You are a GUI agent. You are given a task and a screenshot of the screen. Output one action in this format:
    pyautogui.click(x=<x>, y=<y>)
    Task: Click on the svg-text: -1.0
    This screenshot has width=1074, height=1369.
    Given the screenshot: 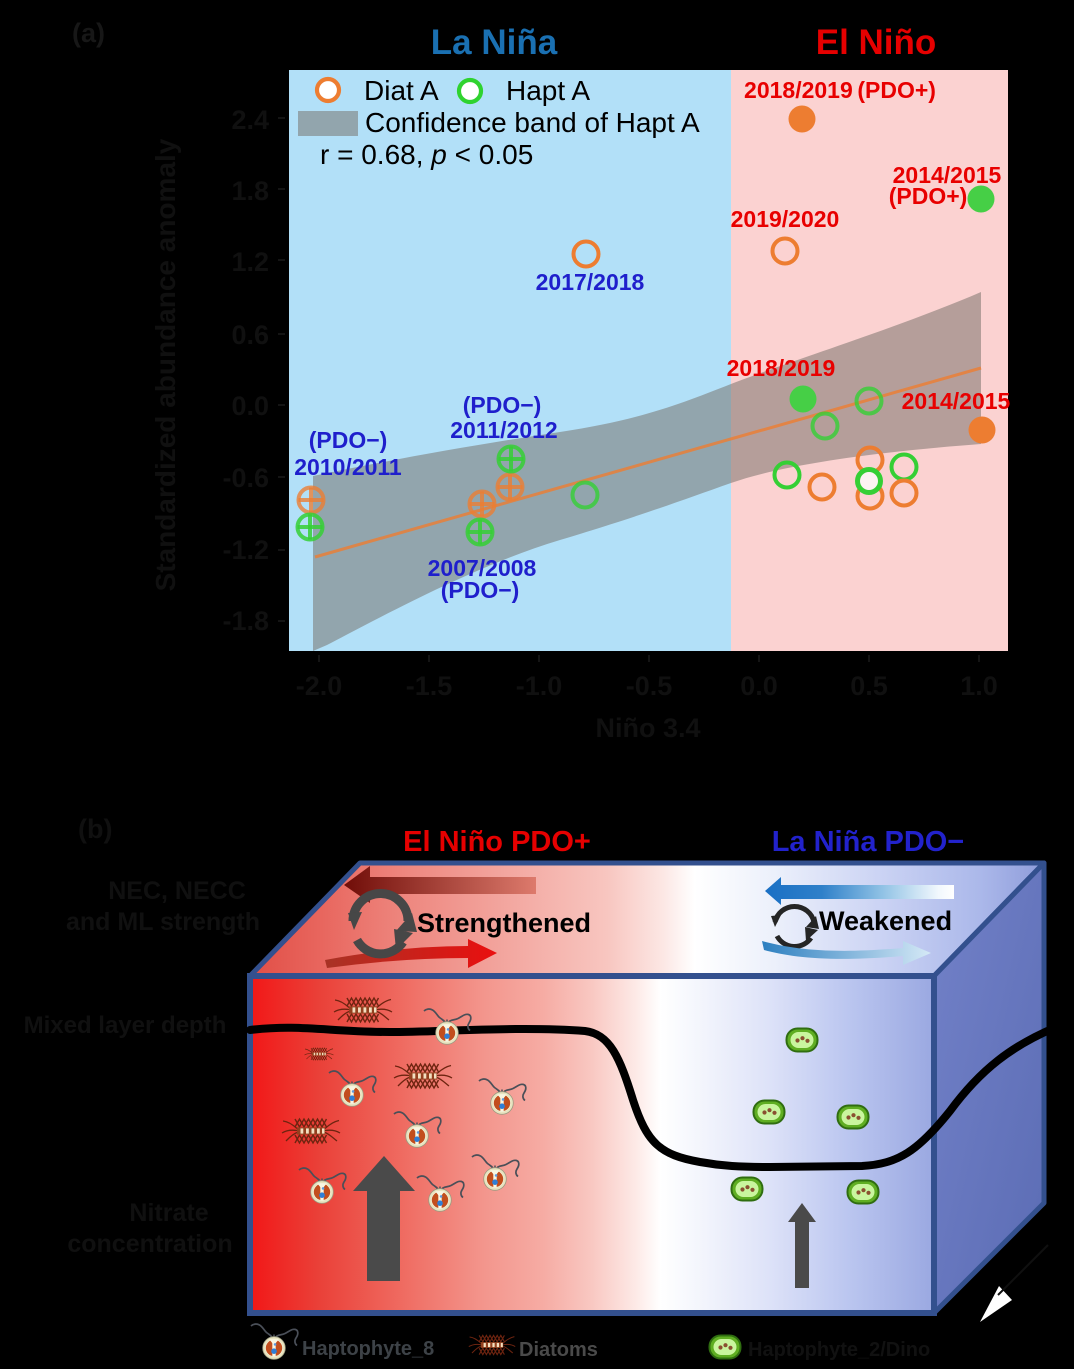 What is the action you would take?
    pyautogui.click(x=539, y=686)
    